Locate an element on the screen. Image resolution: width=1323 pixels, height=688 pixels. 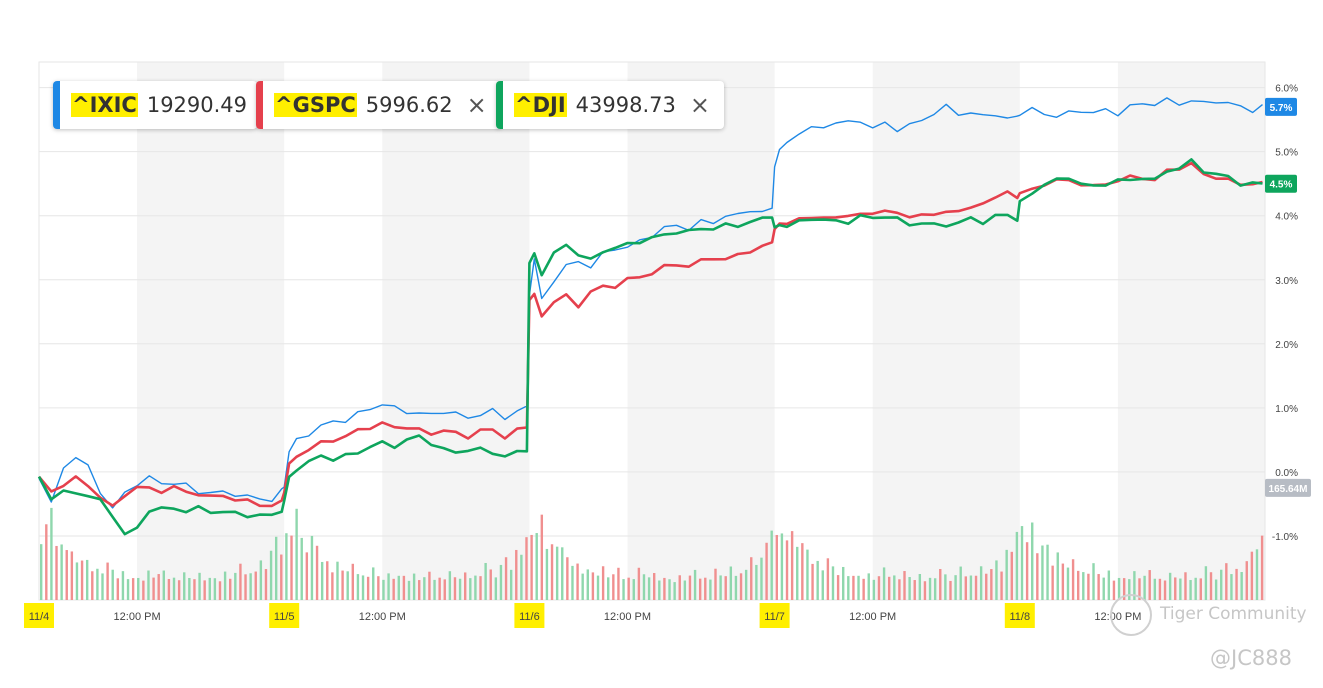
legend-item-dji: ^DJI 43998.73 × is located at coordinates (610, 105).